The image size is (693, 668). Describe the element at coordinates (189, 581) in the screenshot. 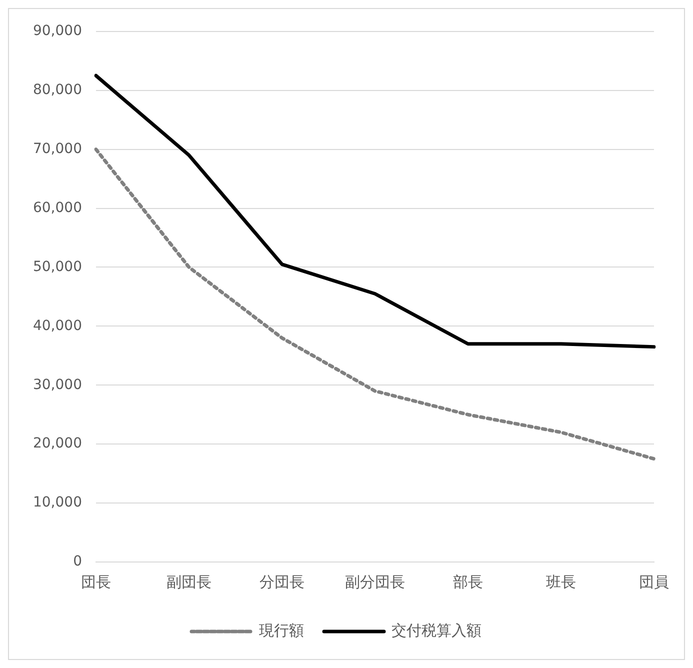

I see `x-tick-label: 副団長` at that location.